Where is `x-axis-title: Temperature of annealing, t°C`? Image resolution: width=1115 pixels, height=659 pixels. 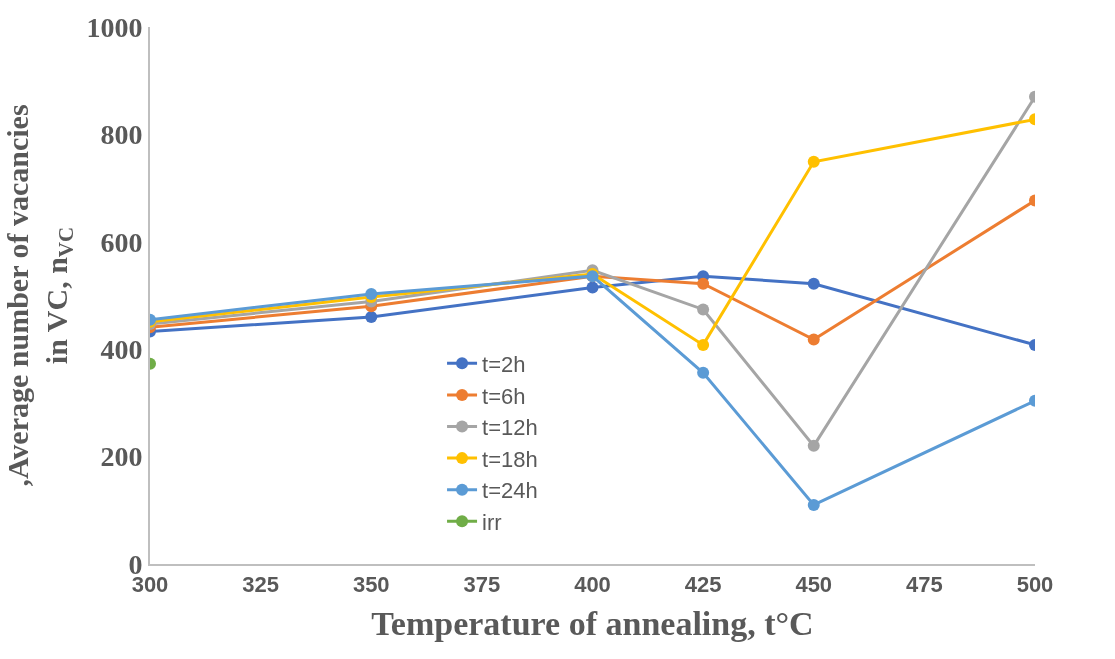
x-axis-title: Temperature of annealing, t°C is located at coordinates (592, 624).